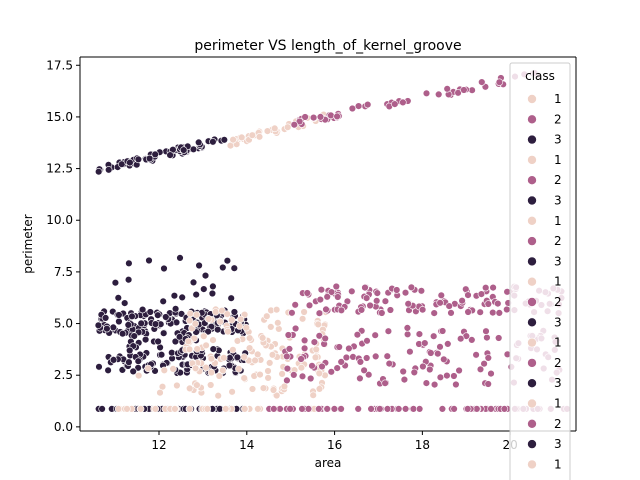 The width and height of the screenshot is (640, 480). What do you see at coordinates (327, 46) in the screenshot?
I see `chart-title: perimeter VS length_of_kernel_groove` at bounding box center [327, 46].